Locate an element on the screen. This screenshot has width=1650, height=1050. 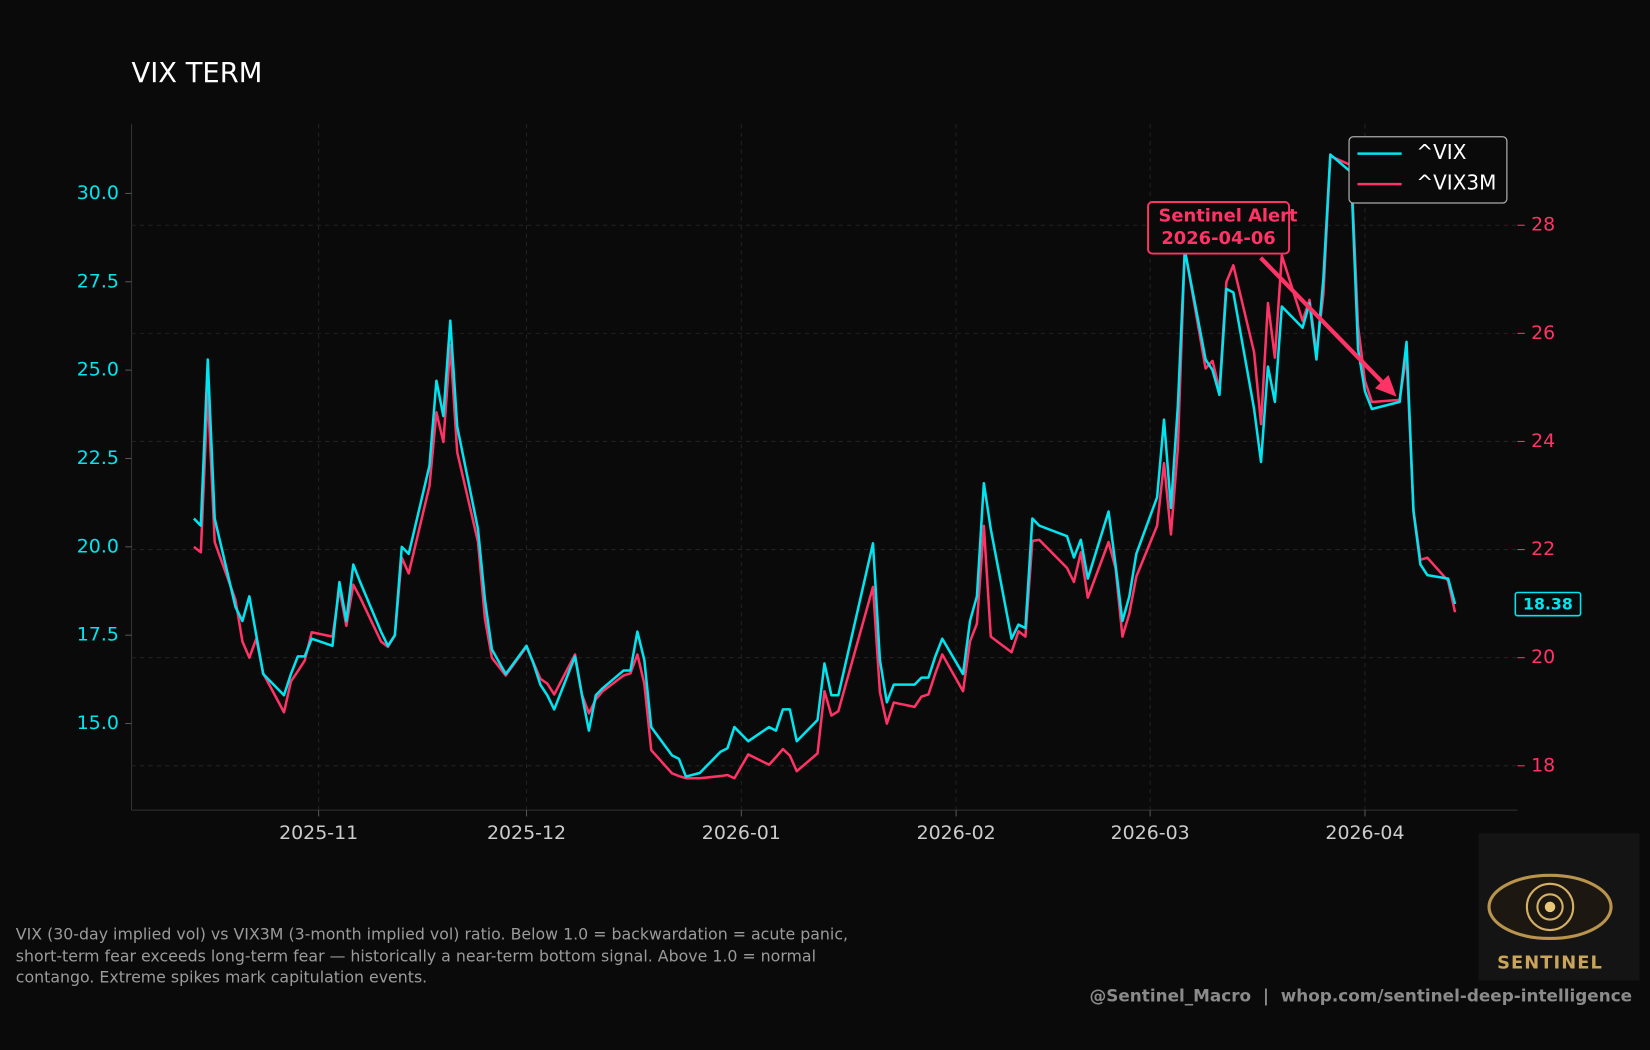
y2-tick-label: 28 is located at coordinates (1543, 225).